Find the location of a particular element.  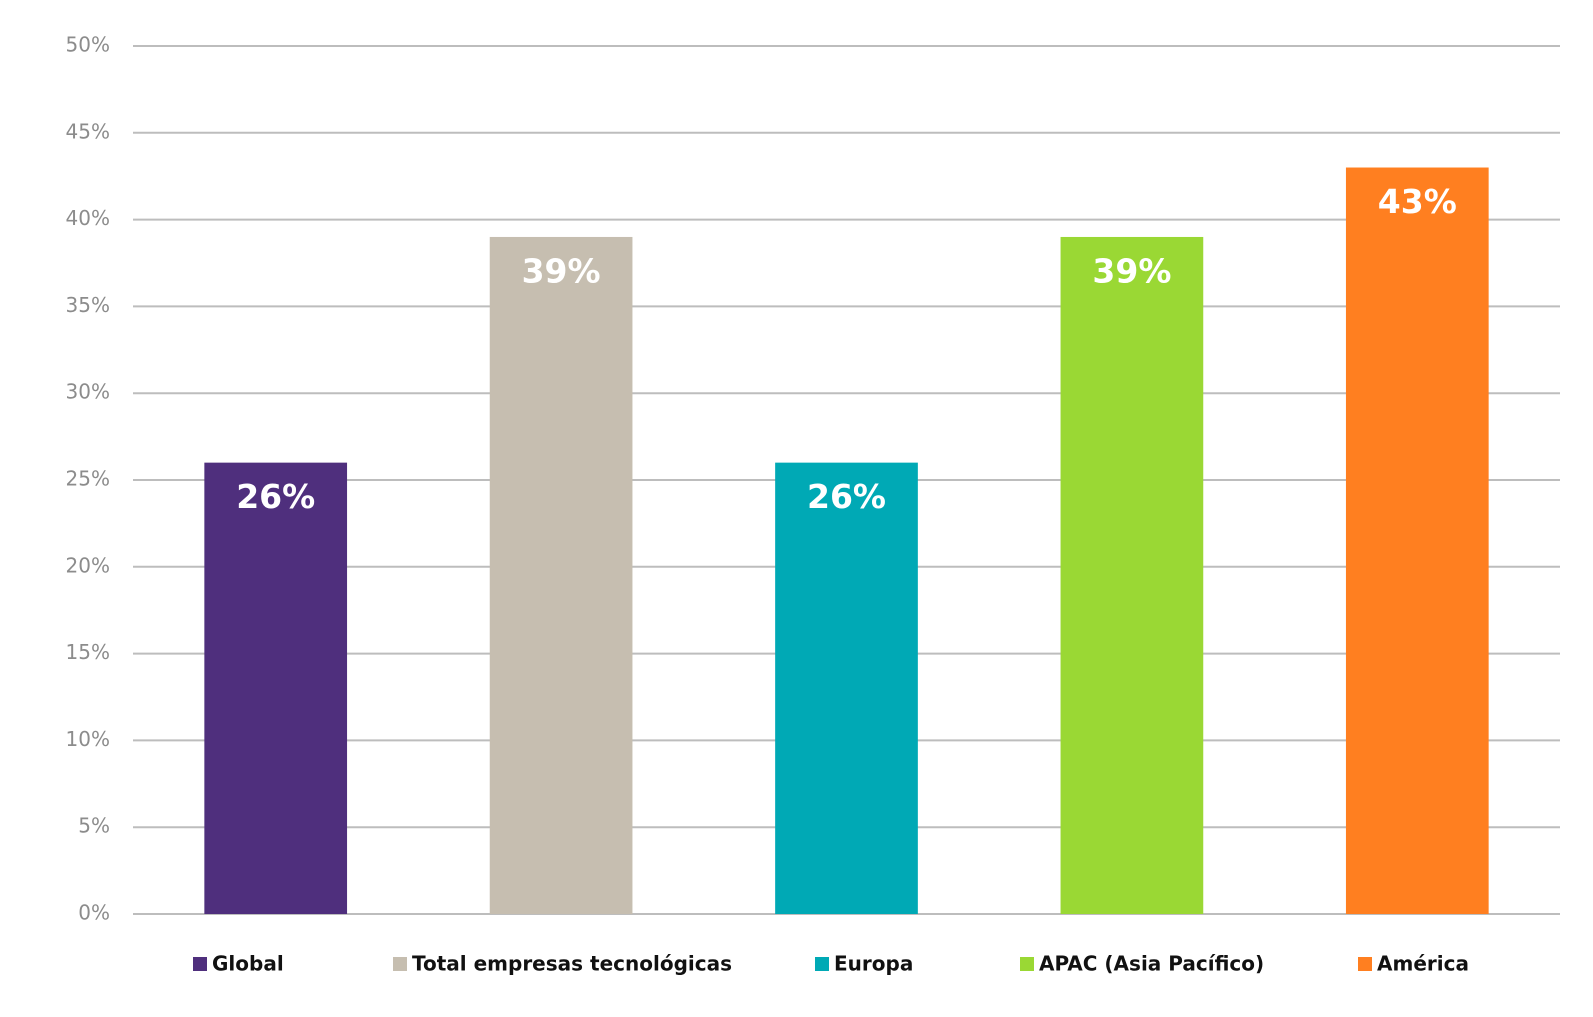

y-tick-label: 45% is located at coordinates (88, 131).